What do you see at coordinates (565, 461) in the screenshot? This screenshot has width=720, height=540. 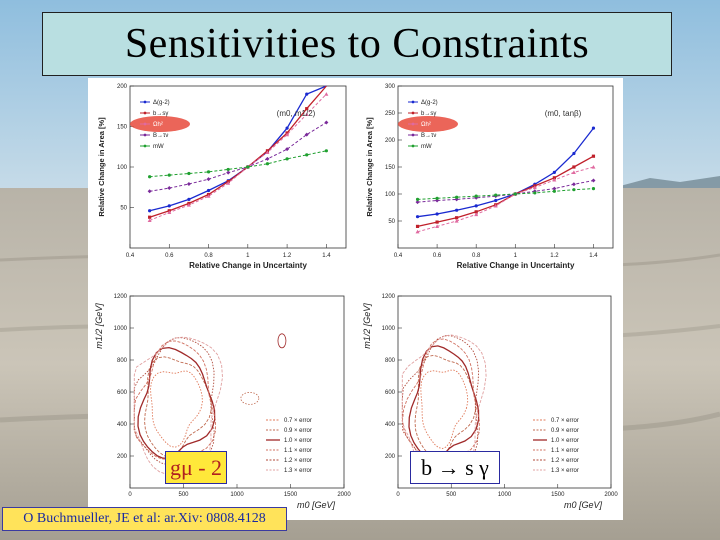 I see `legend-label: 1.2 × error` at bounding box center [565, 461].